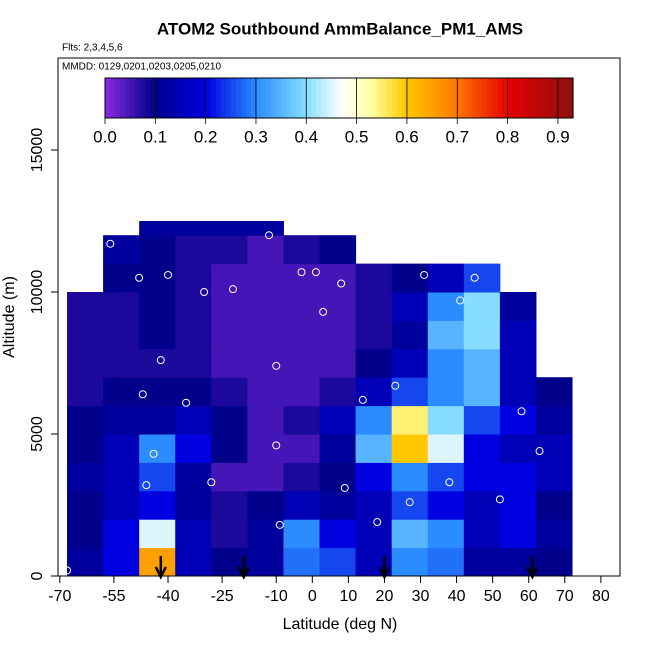 This screenshot has width=650, height=655. Describe the element at coordinates (141, 67) in the screenshot. I see `annotation: MMDD: 0129,0201,0203,0205,0210` at that location.